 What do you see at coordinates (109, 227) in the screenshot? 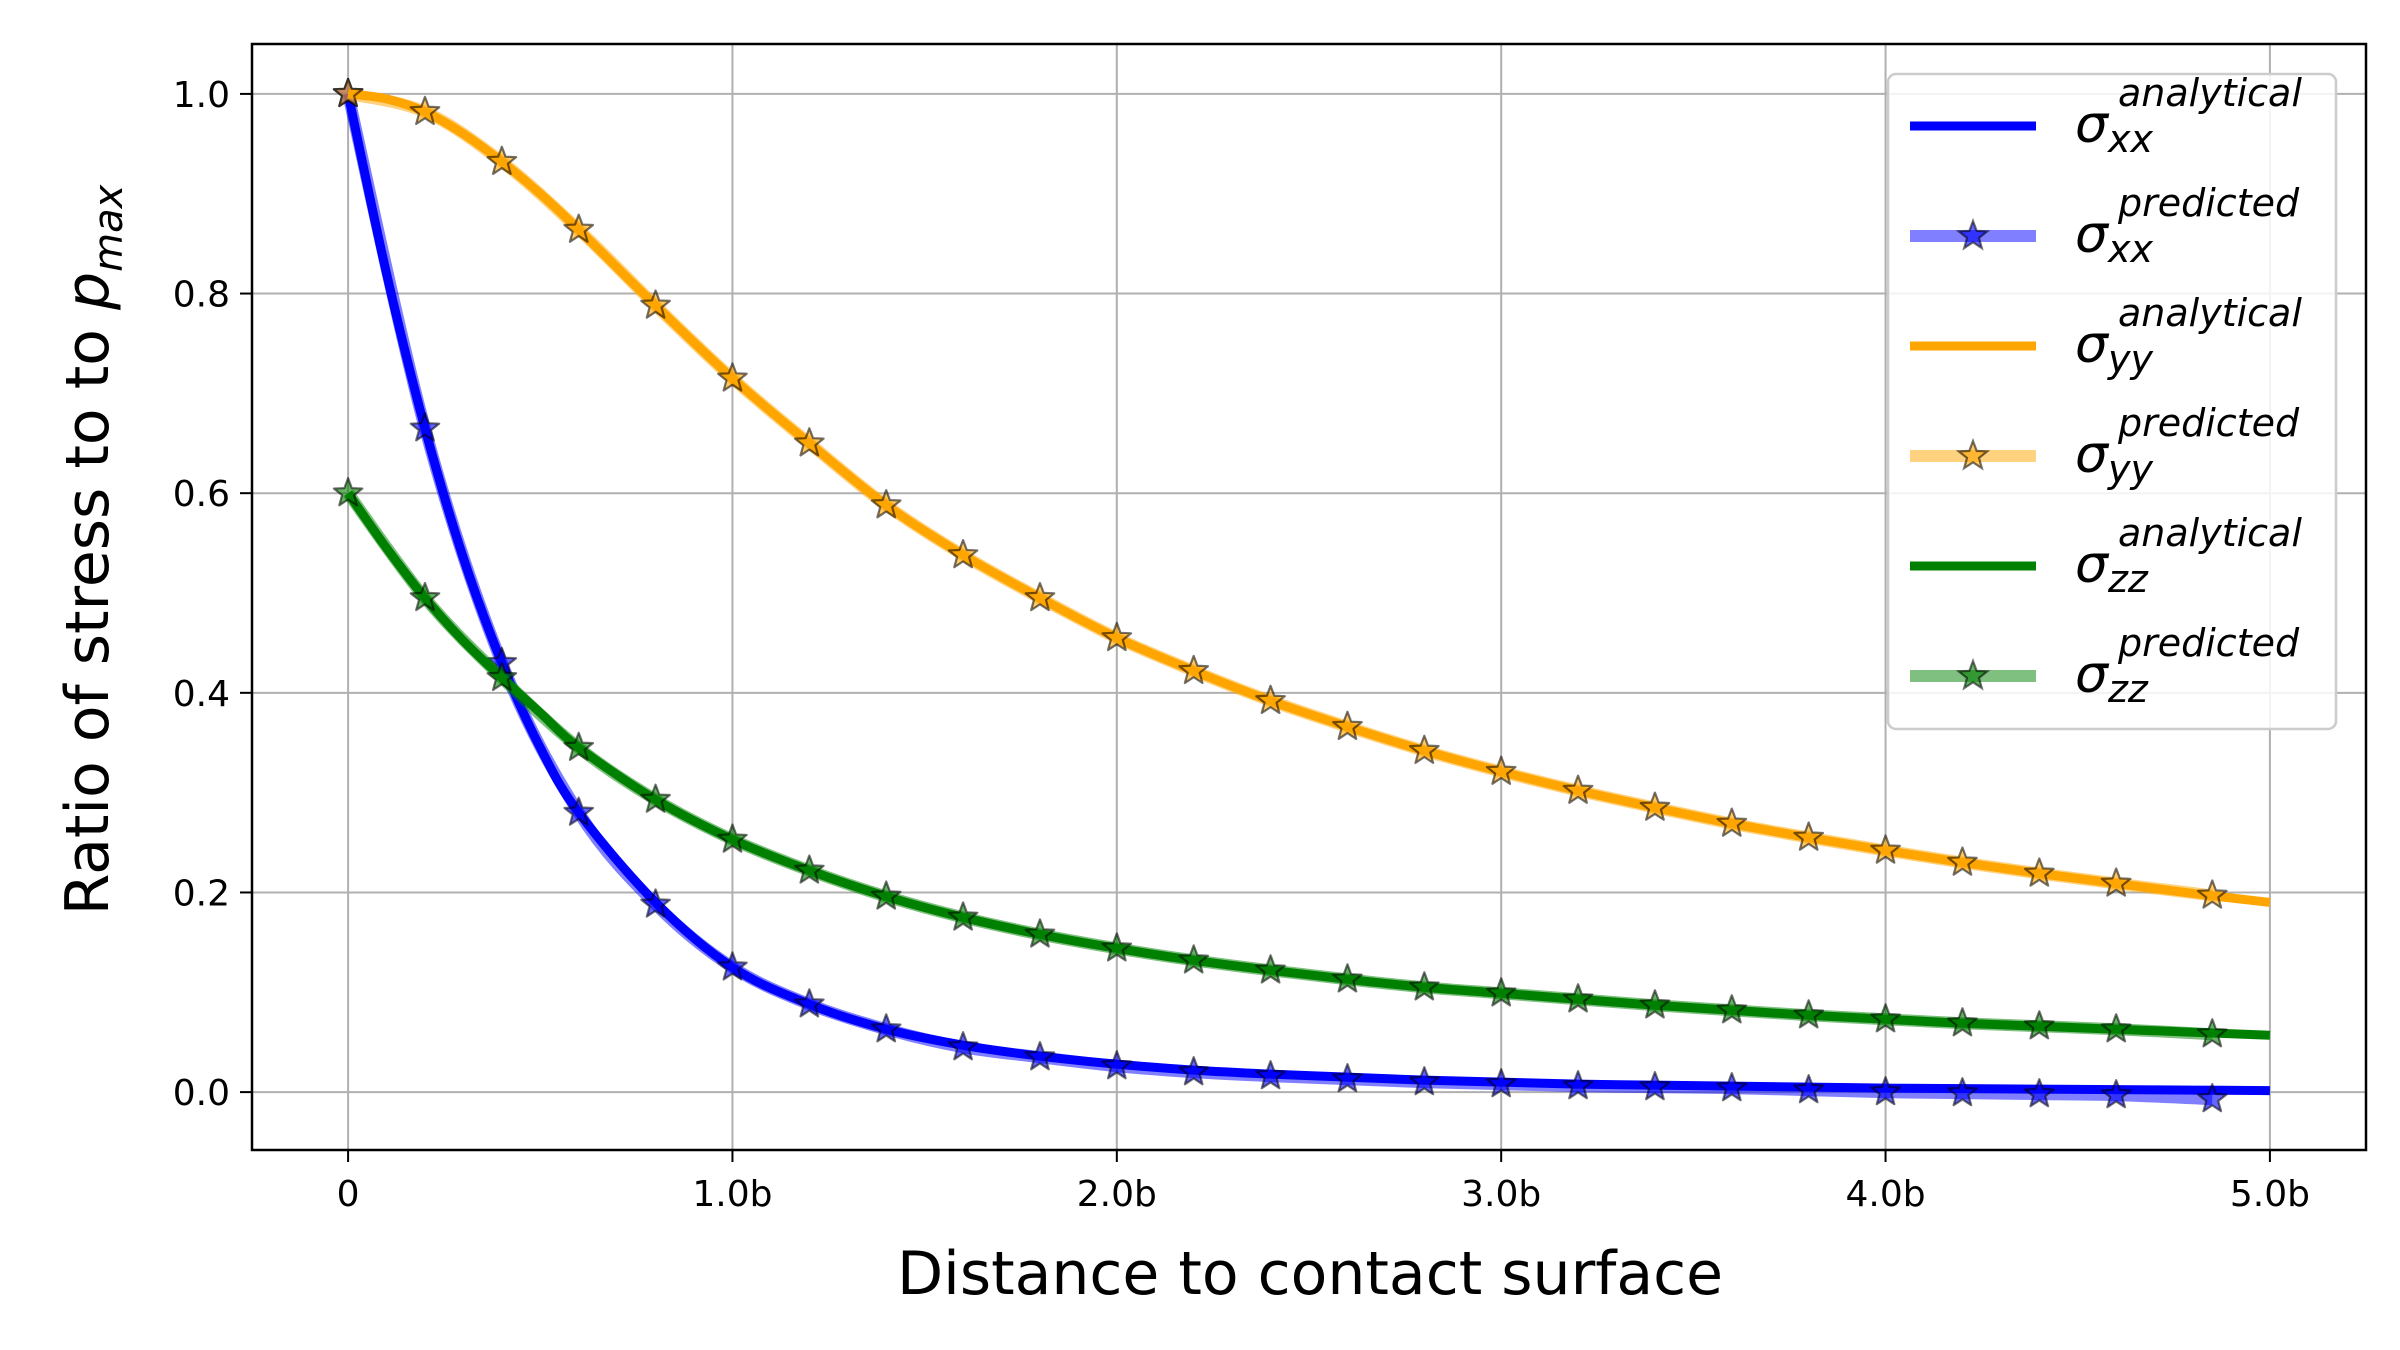
I see `y-axis-label-subscript: max` at bounding box center [109, 227].